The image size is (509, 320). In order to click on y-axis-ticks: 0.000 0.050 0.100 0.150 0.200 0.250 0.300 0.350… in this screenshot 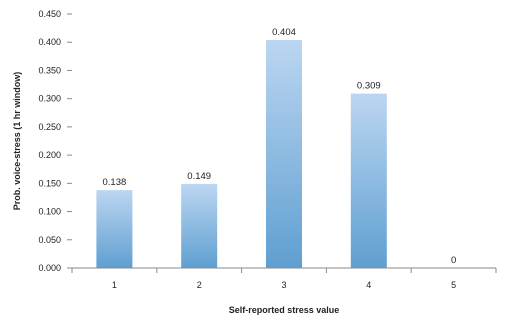, I will do `click(55, 141)`.